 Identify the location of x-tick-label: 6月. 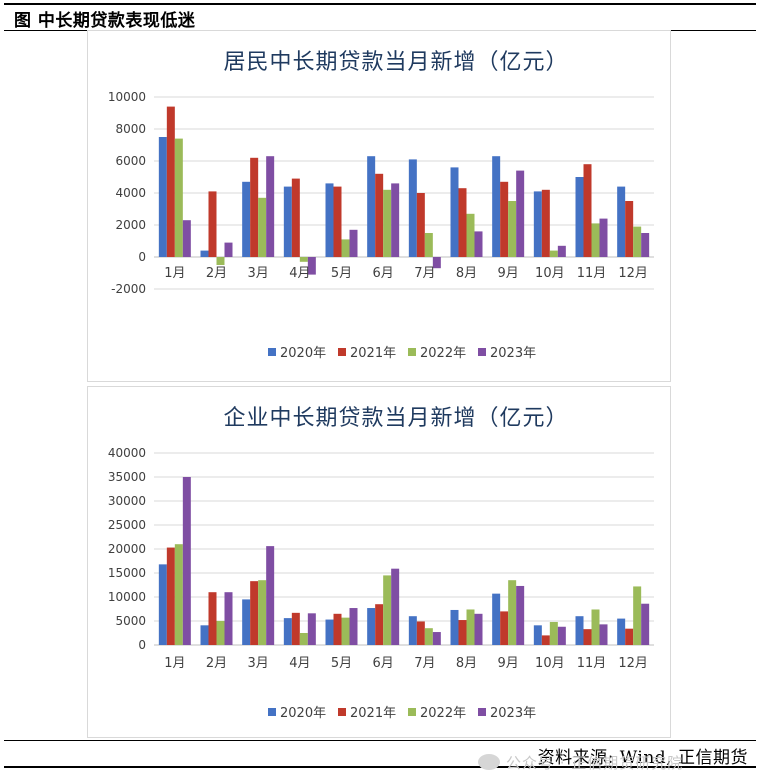
(383, 273).